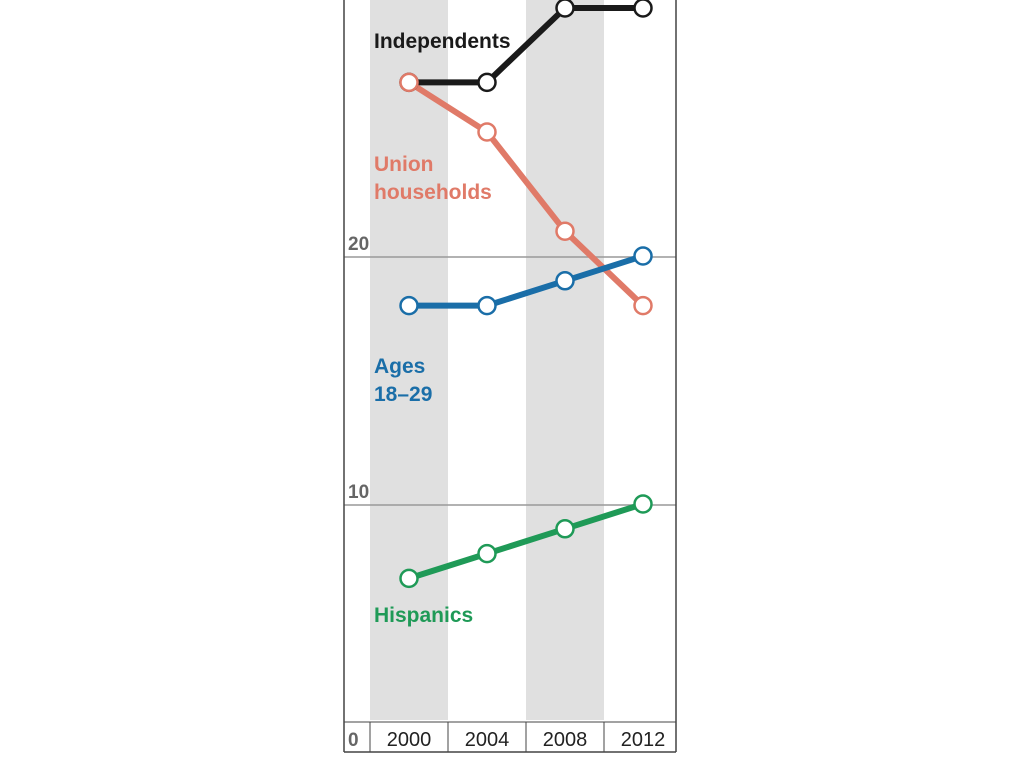 The height and width of the screenshot is (768, 1024). Describe the element at coordinates (399, 366) in the screenshot. I see `series-label-line: Ages` at that location.